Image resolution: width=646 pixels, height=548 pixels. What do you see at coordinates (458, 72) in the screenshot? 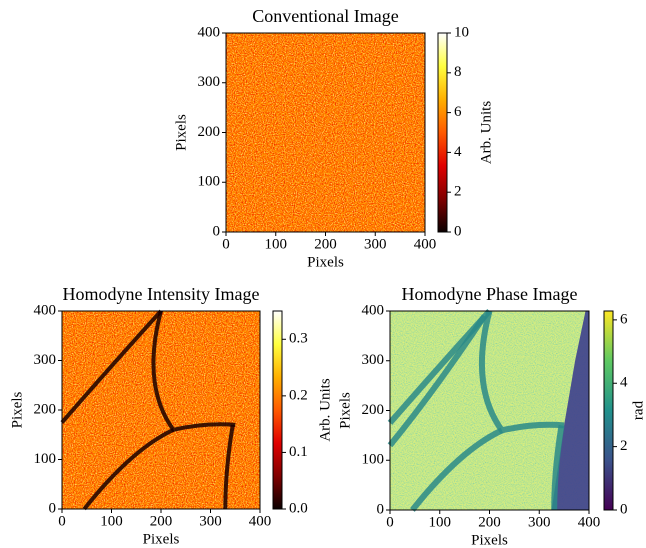
I see `colorbar-tick-label: 8` at bounding box center [458, 72].